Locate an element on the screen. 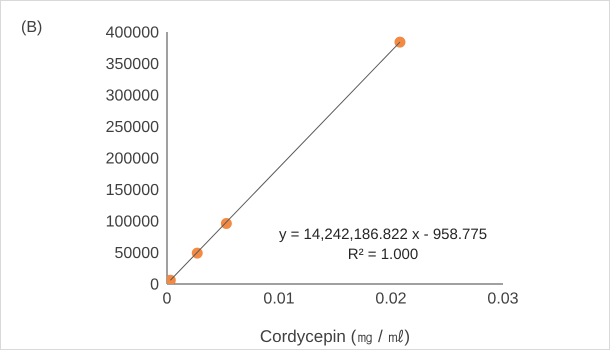  y-tick-label: 300000 is located at coordinates (133, 96).